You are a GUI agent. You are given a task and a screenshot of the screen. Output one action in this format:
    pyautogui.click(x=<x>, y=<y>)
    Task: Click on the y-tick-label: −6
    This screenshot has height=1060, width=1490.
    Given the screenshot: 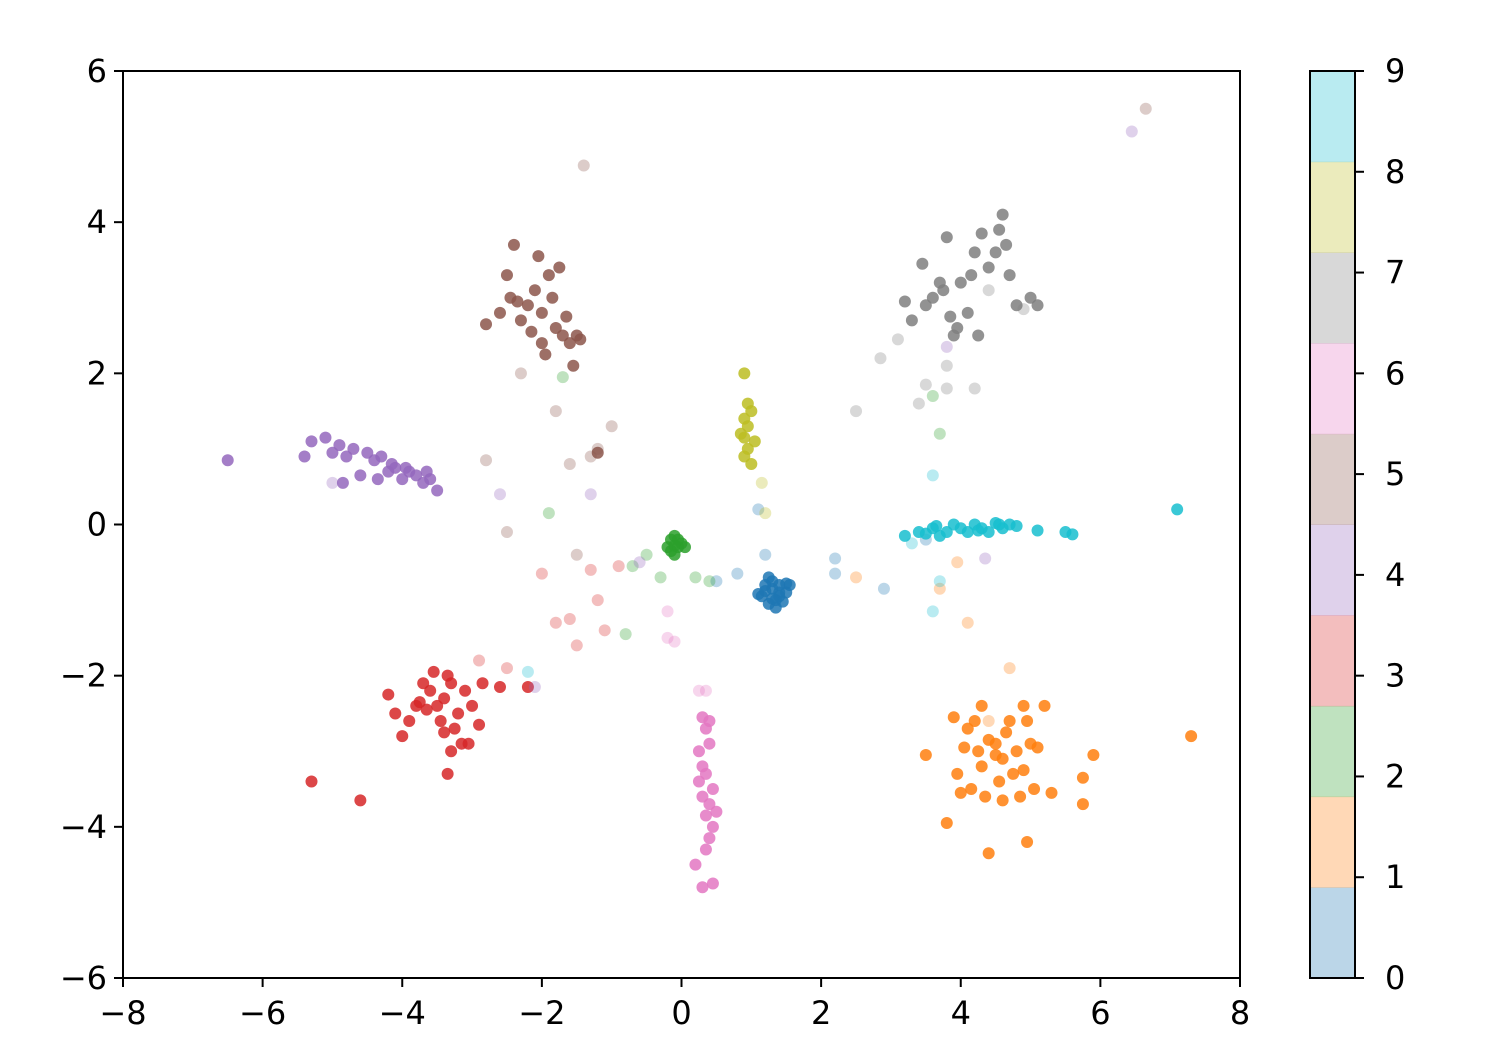 What is the action you would take?
    pyautogui.click(x=83, y=978)
    